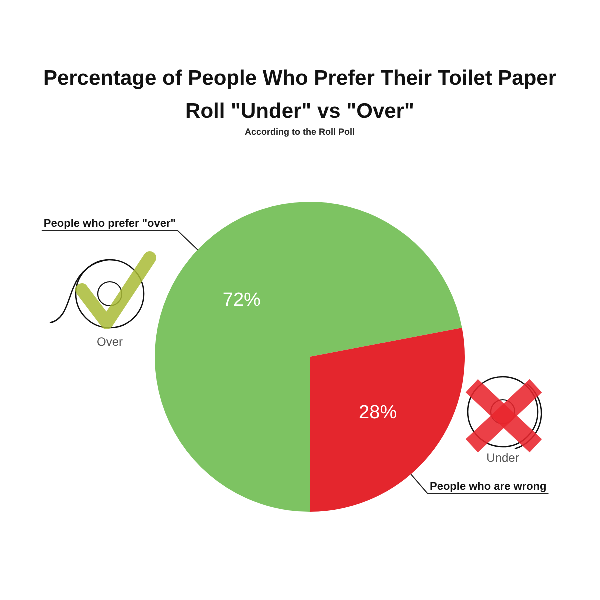 The height and width of the screenshot is (600, 600). What do you see at coordinates (110, 224) in the screenshot?
I see `slice-label: People who prefer "over"` at bounding box center [110, 224].